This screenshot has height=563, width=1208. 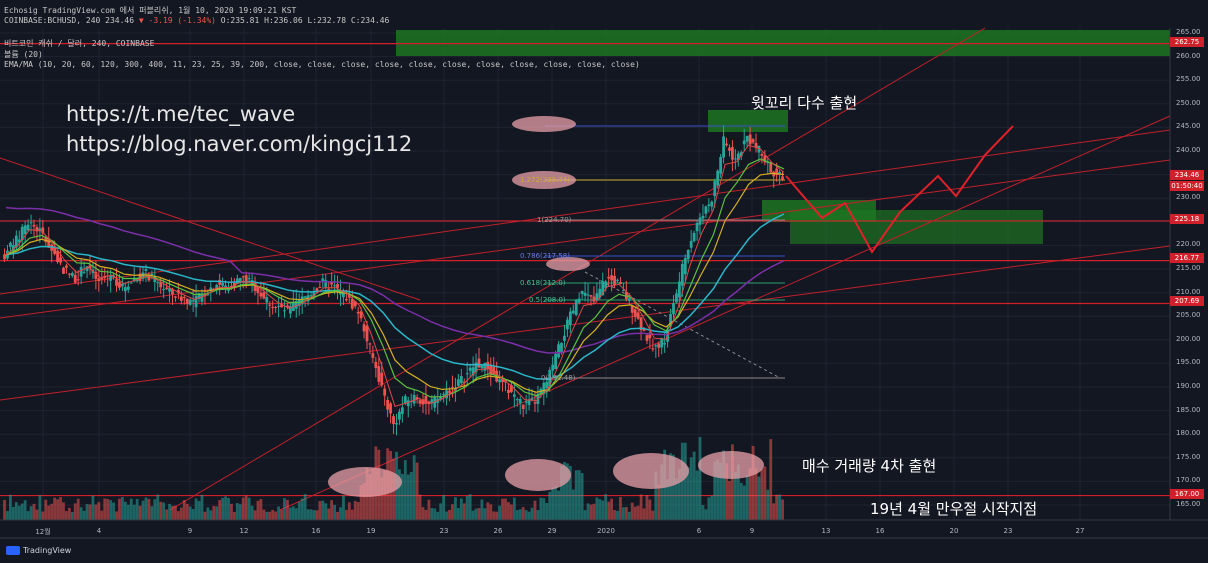 I want to click on legend-symbol: 비트코인 캐쉬 / 달러, 240, COINBASE, so click(x=79, y=43).